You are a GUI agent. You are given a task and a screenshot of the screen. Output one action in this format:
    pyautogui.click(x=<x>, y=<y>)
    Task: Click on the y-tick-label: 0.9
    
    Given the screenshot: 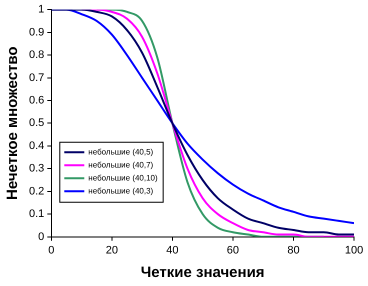 What is the action you would take?
    pyautogui.click(x=36, y=32)
    